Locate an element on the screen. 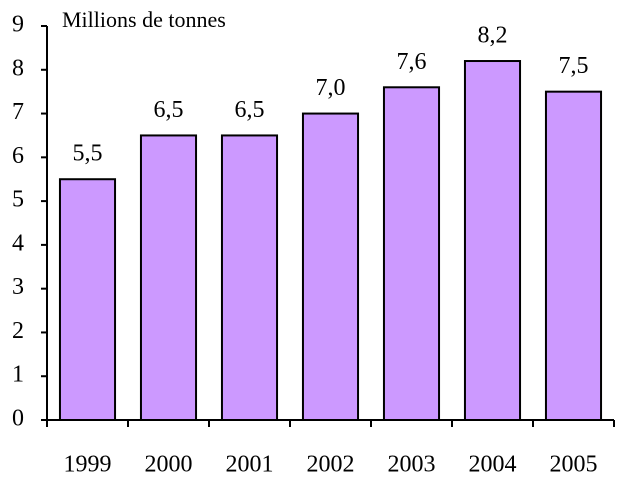 The height and width of the screenshot is (479, 621). y-tick-label: 7 is located at coordinates (18, 112).